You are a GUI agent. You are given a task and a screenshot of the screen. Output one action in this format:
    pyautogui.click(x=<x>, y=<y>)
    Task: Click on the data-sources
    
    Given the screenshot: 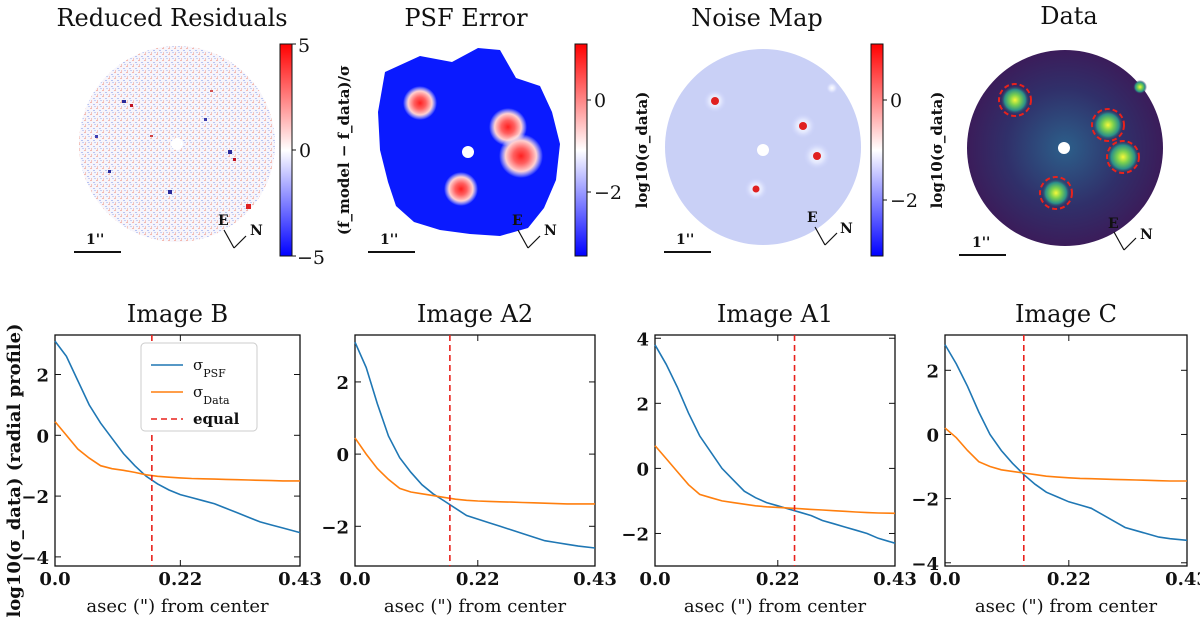 What is the action you would take?
    pyautogui.click(x=1073, y=144)
    